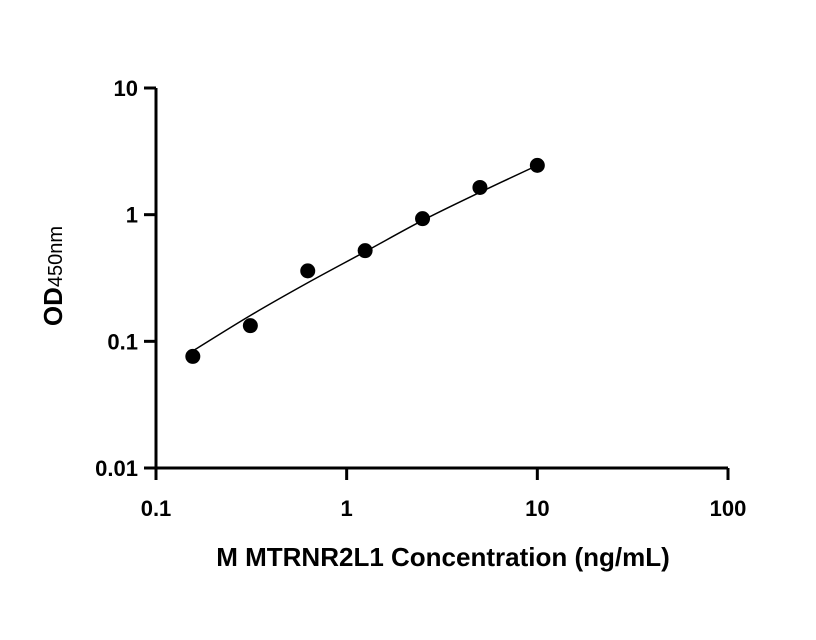 This screenshot has width=816, height=640. Describe the element at coordinates (53, 306) in the screenshot. I see `y-axis-title-main: OD` at that location.